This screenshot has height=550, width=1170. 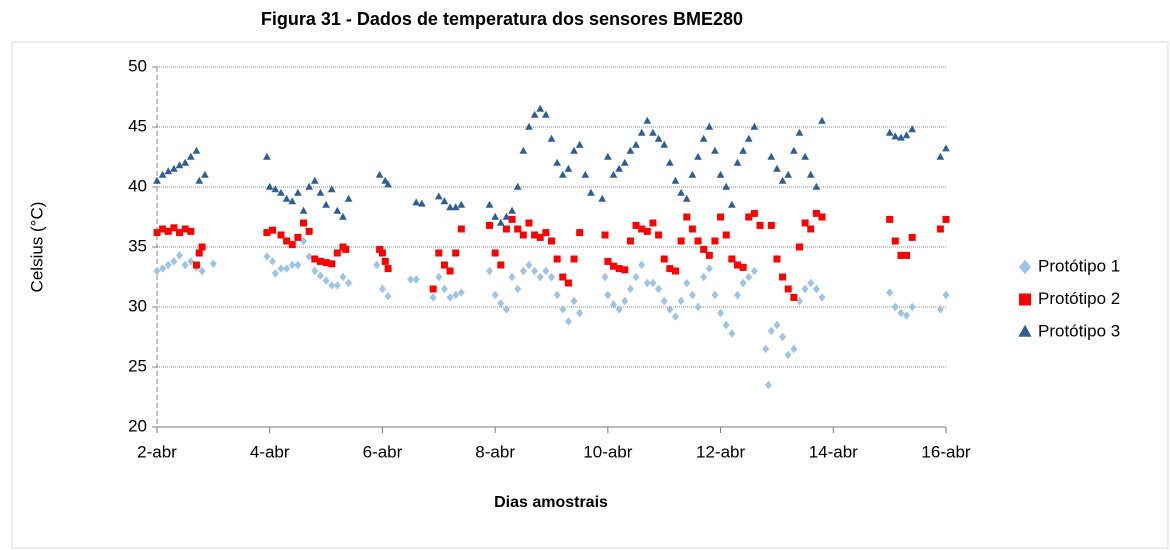 I want to click on x-tick-label: 2-abr, so click(x=157, y=451).